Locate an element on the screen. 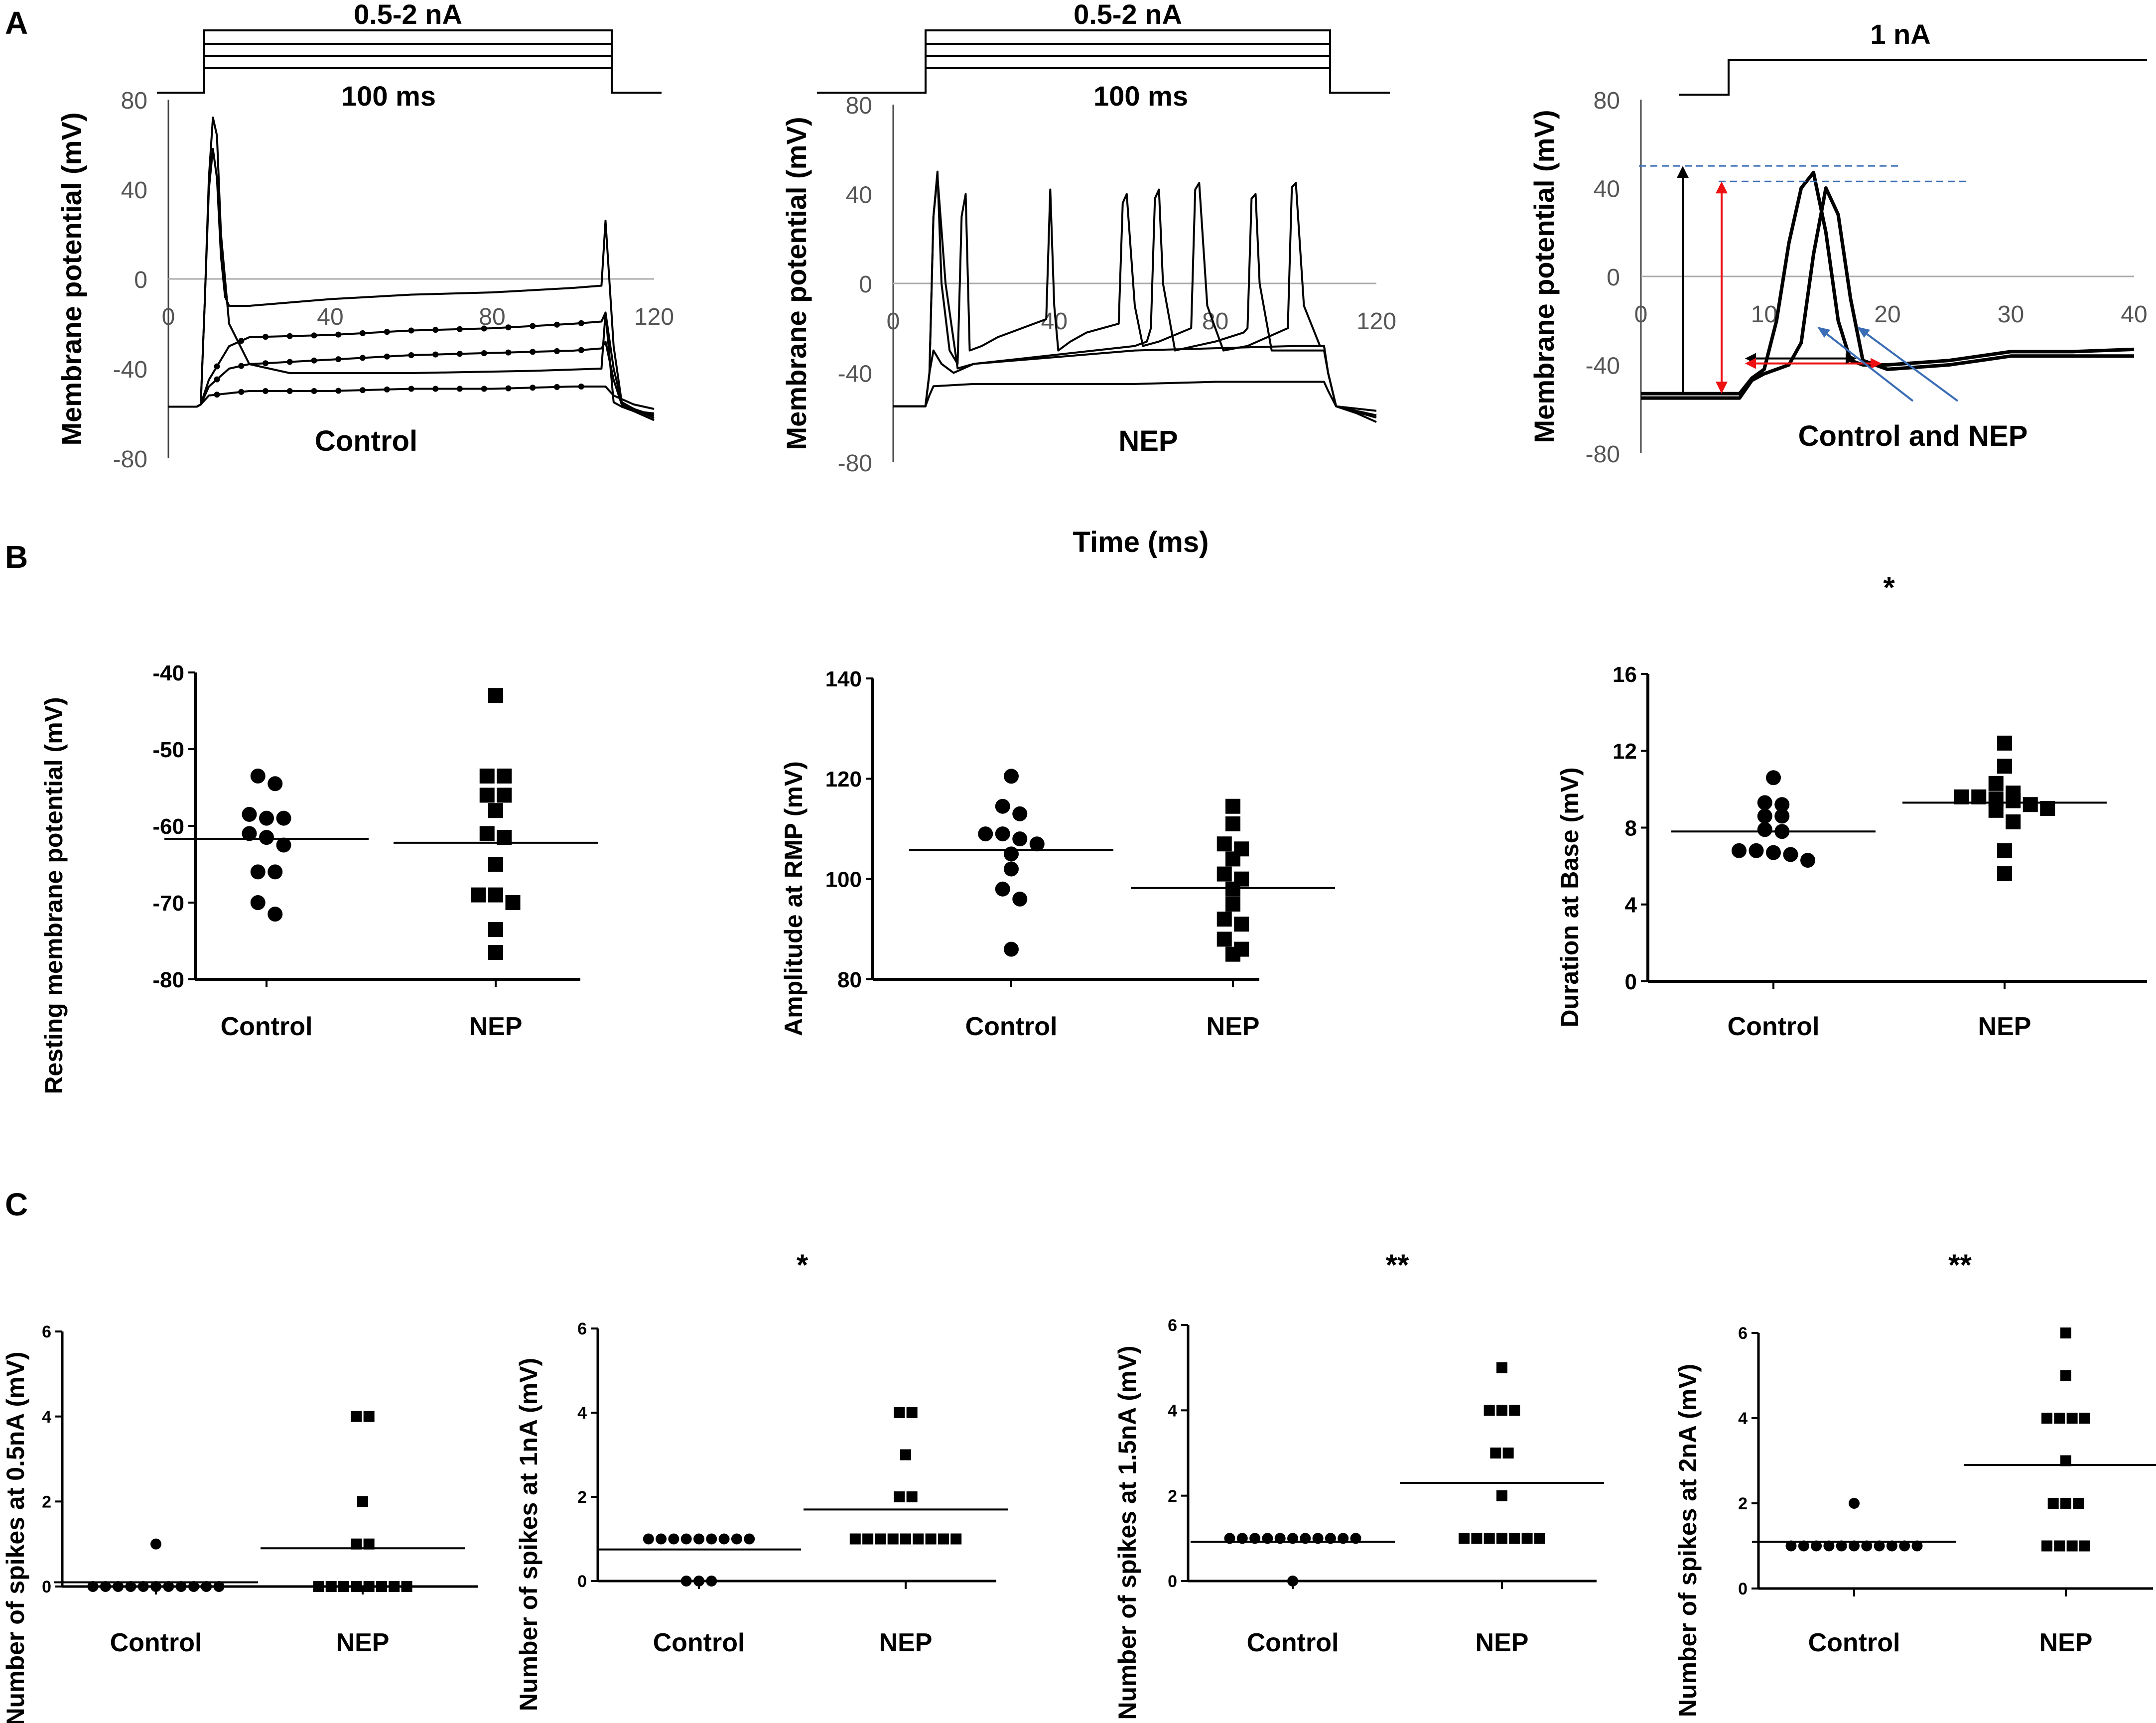 The height and width of the screenshot is (1723, 2156). stimulus-label: 1 nA is located at coordinates (1900, 34).